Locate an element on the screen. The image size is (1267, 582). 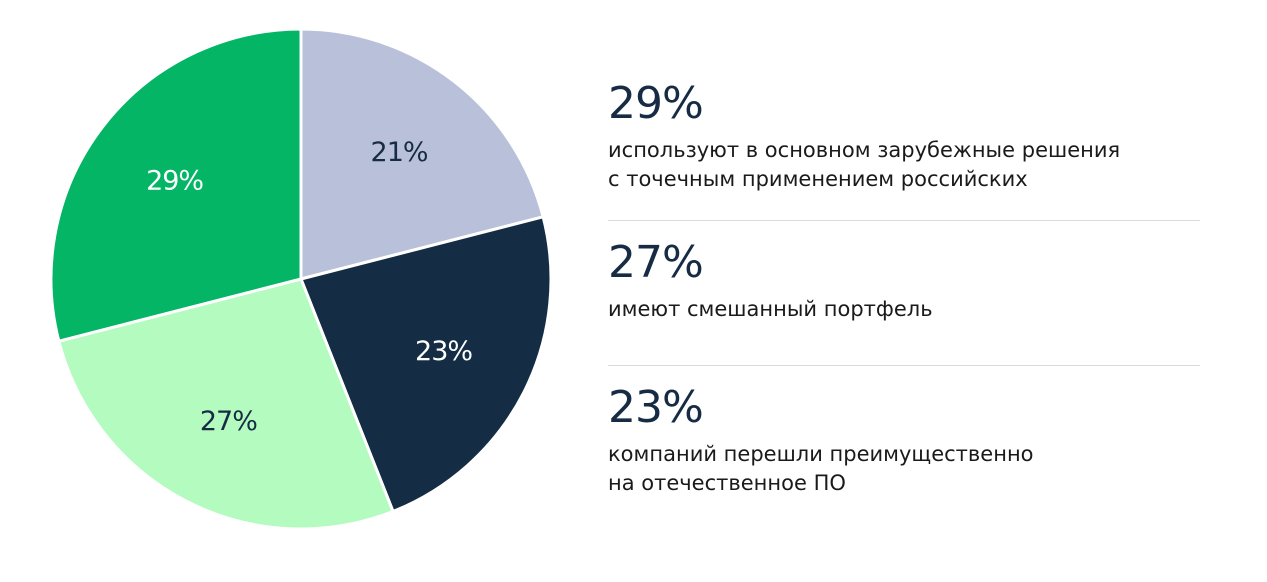
legend-description-line: на отечественное ПО is located at coordinates (727, 483).